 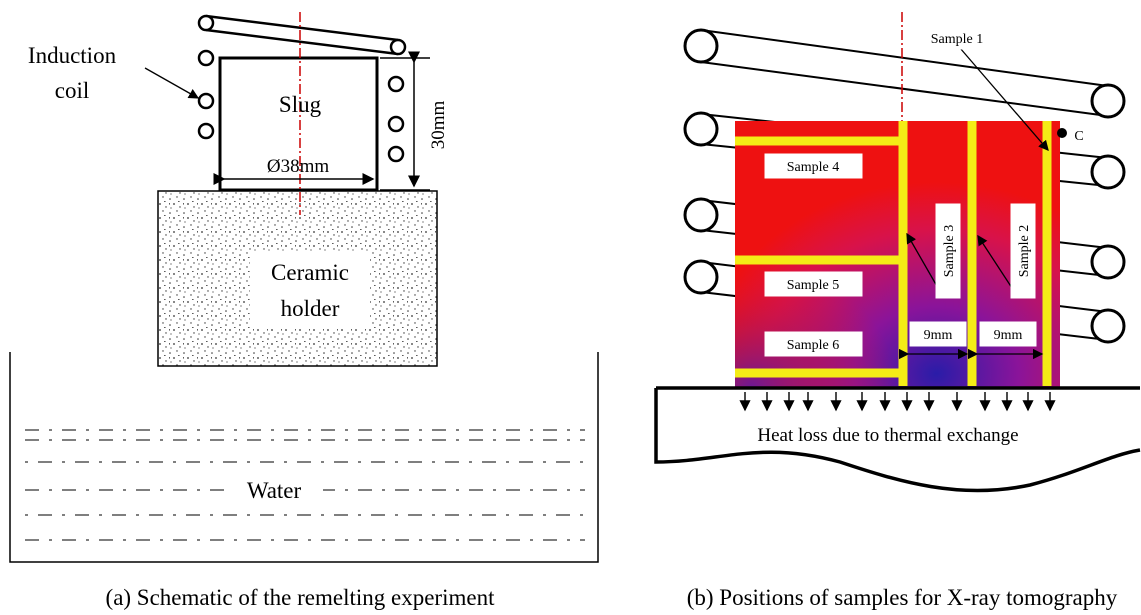 What do you see at coordinates (438, 125) in the screenshot?
I see `height-label: 30mm` at bounding box center [438, 125].